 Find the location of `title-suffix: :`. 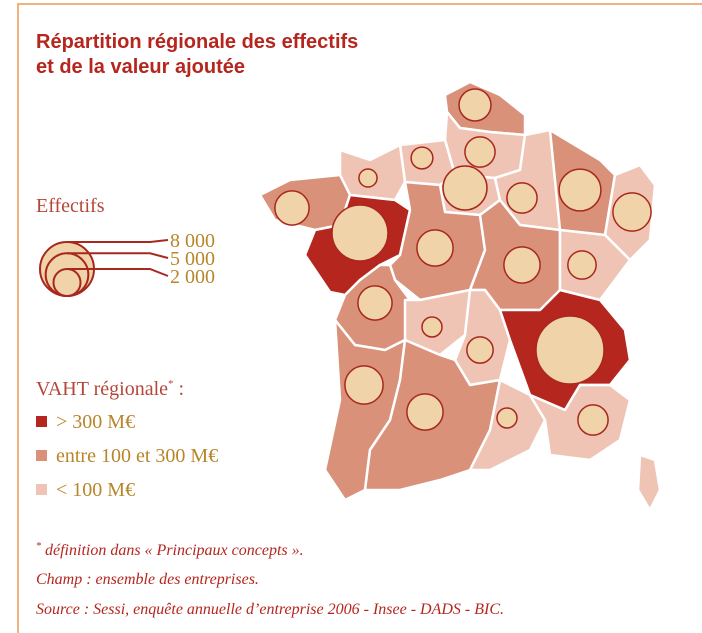

title-suffix: : is located at coordinates (179, 389).